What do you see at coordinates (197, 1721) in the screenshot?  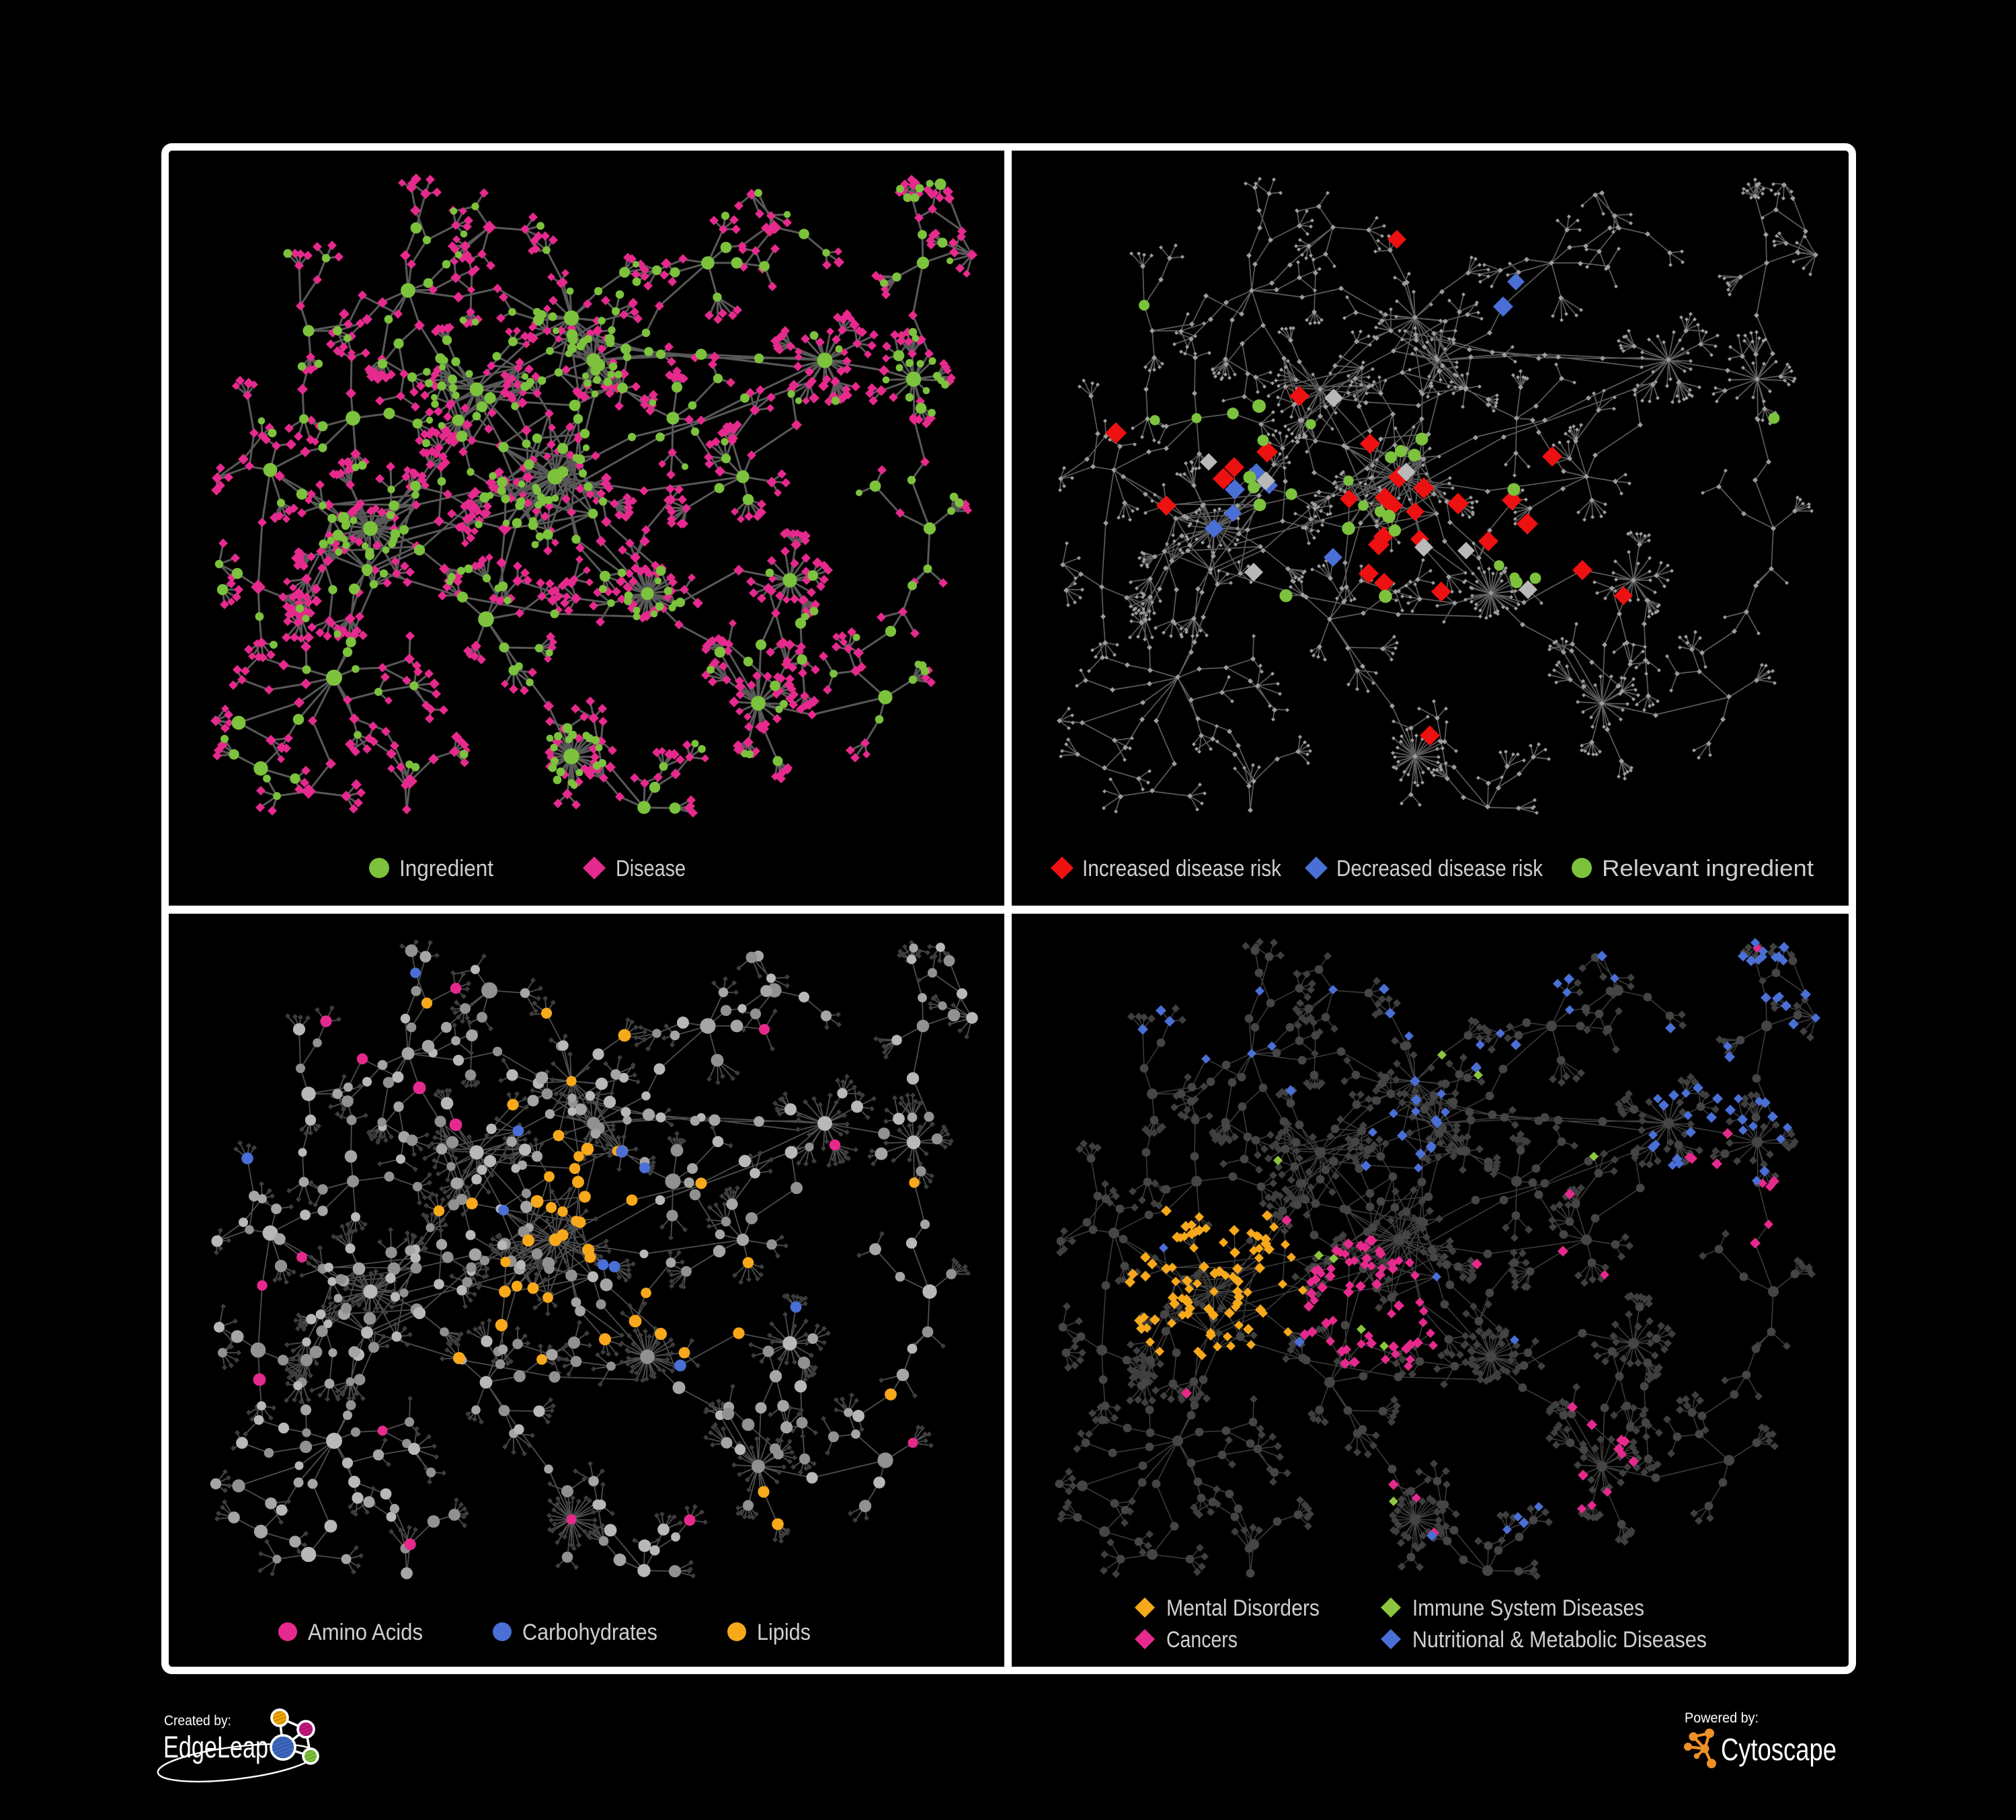 I see `svg-text: Created by:` at bounding box center [197, 1721].